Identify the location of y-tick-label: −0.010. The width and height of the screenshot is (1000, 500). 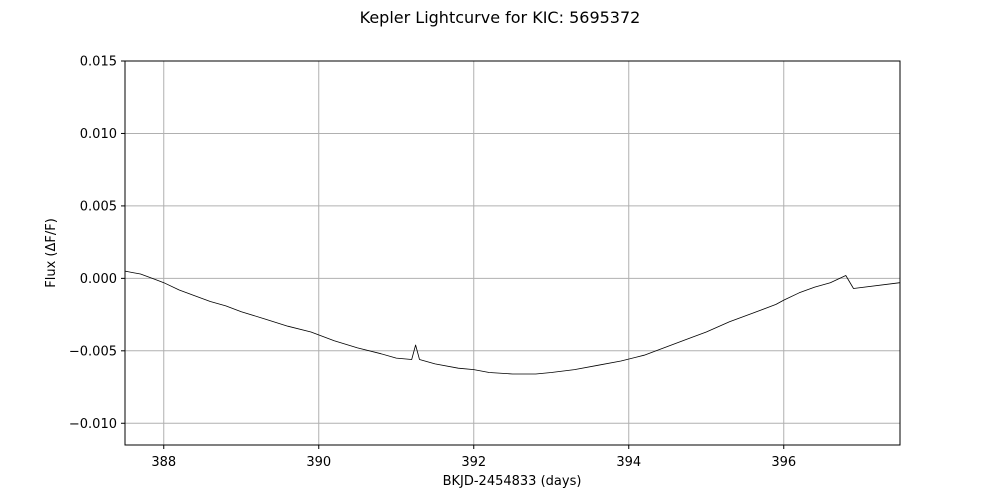
(93, 424).